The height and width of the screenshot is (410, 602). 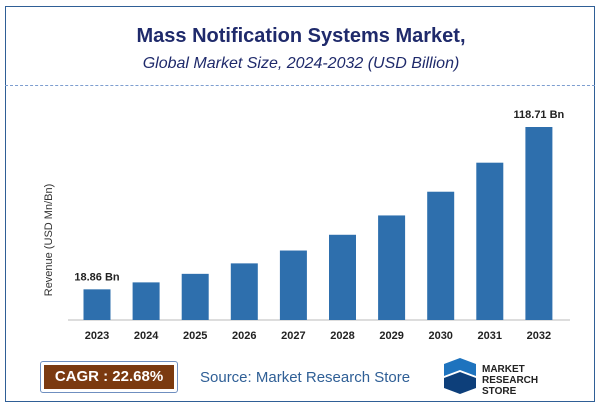 What do you see at coordinates (510, 386) in the screenshot?
I see `logo-line2: RESEARCH STORE` at bounding box center [510, 386].